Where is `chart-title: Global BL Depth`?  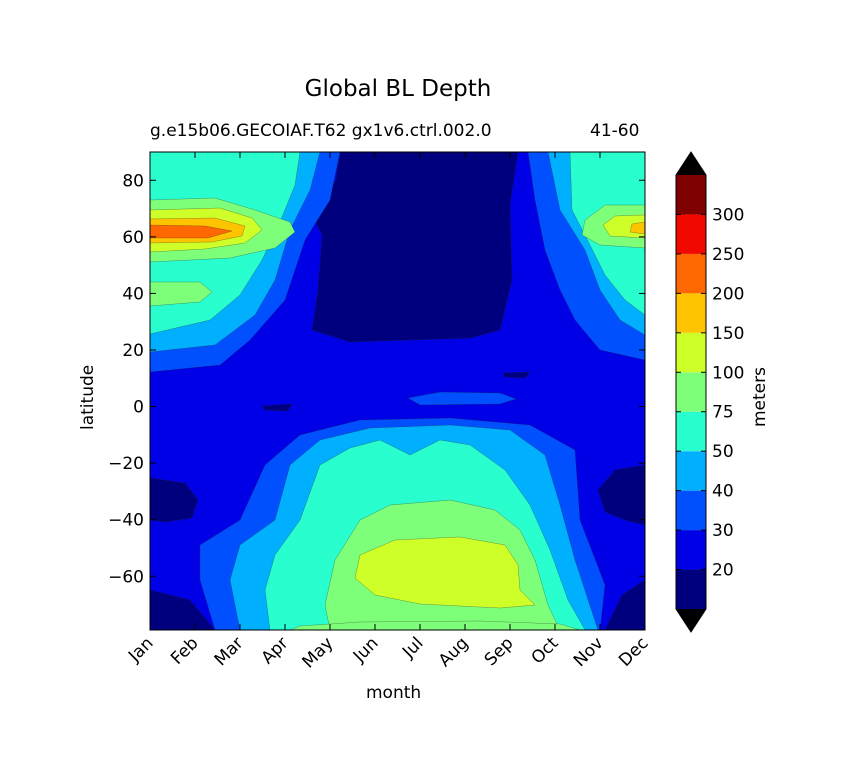 chart-title: Global BL Depth is located at coordinates (398, 89).